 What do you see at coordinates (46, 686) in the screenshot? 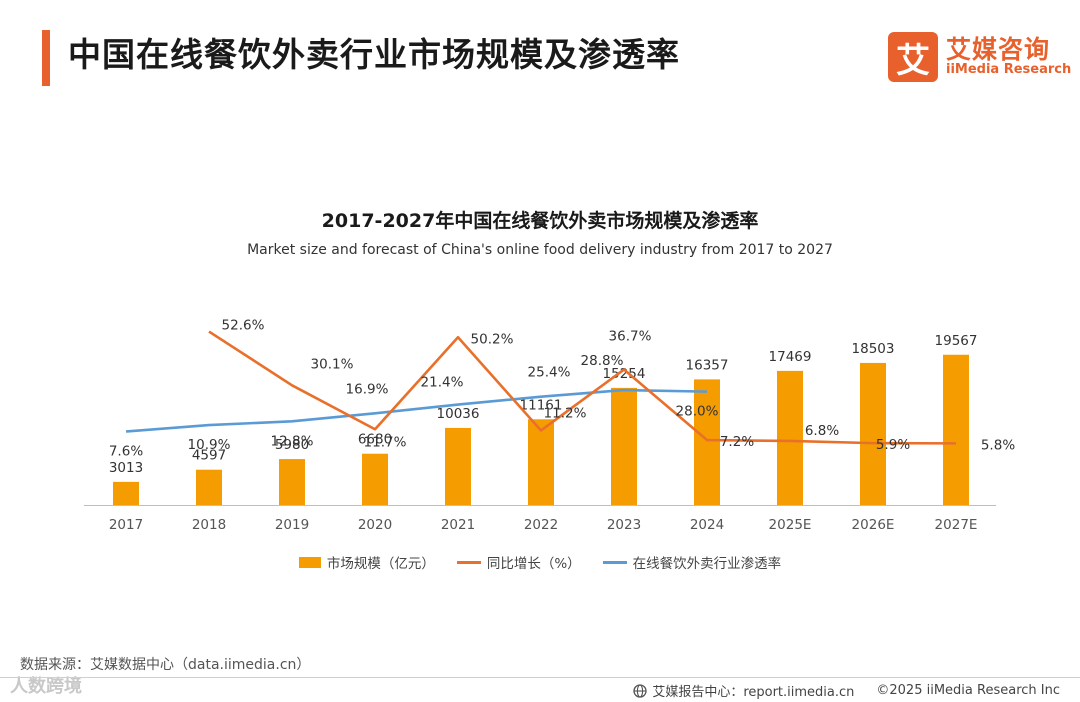
I see `watermark-text: 人数跨境` at bounding box center [46, 686].